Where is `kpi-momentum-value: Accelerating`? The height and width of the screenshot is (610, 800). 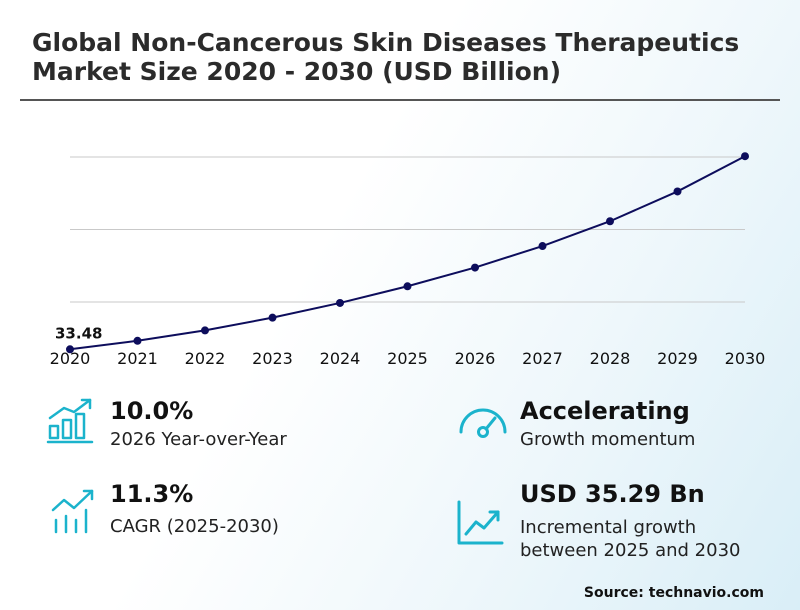 kpi-momentum-value: Accelerating is located at coordinates (605, 411).